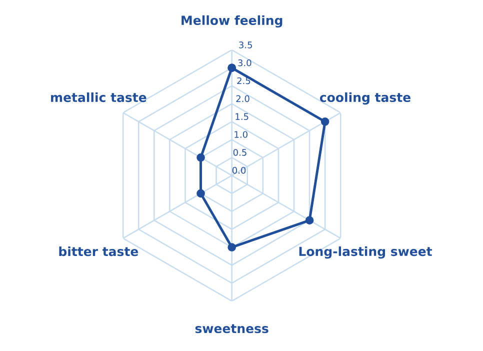 The width and height of the screenshot is (483, 351). I want to click on y-tick-label: 1.5, so click(242, 116).